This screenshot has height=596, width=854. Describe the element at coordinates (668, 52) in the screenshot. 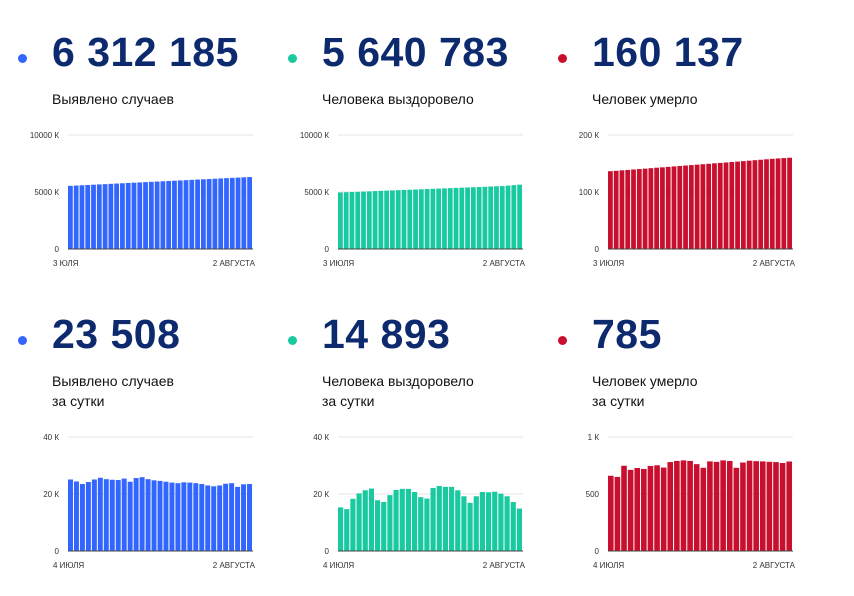

I see `big-number: 160 137` at that location.